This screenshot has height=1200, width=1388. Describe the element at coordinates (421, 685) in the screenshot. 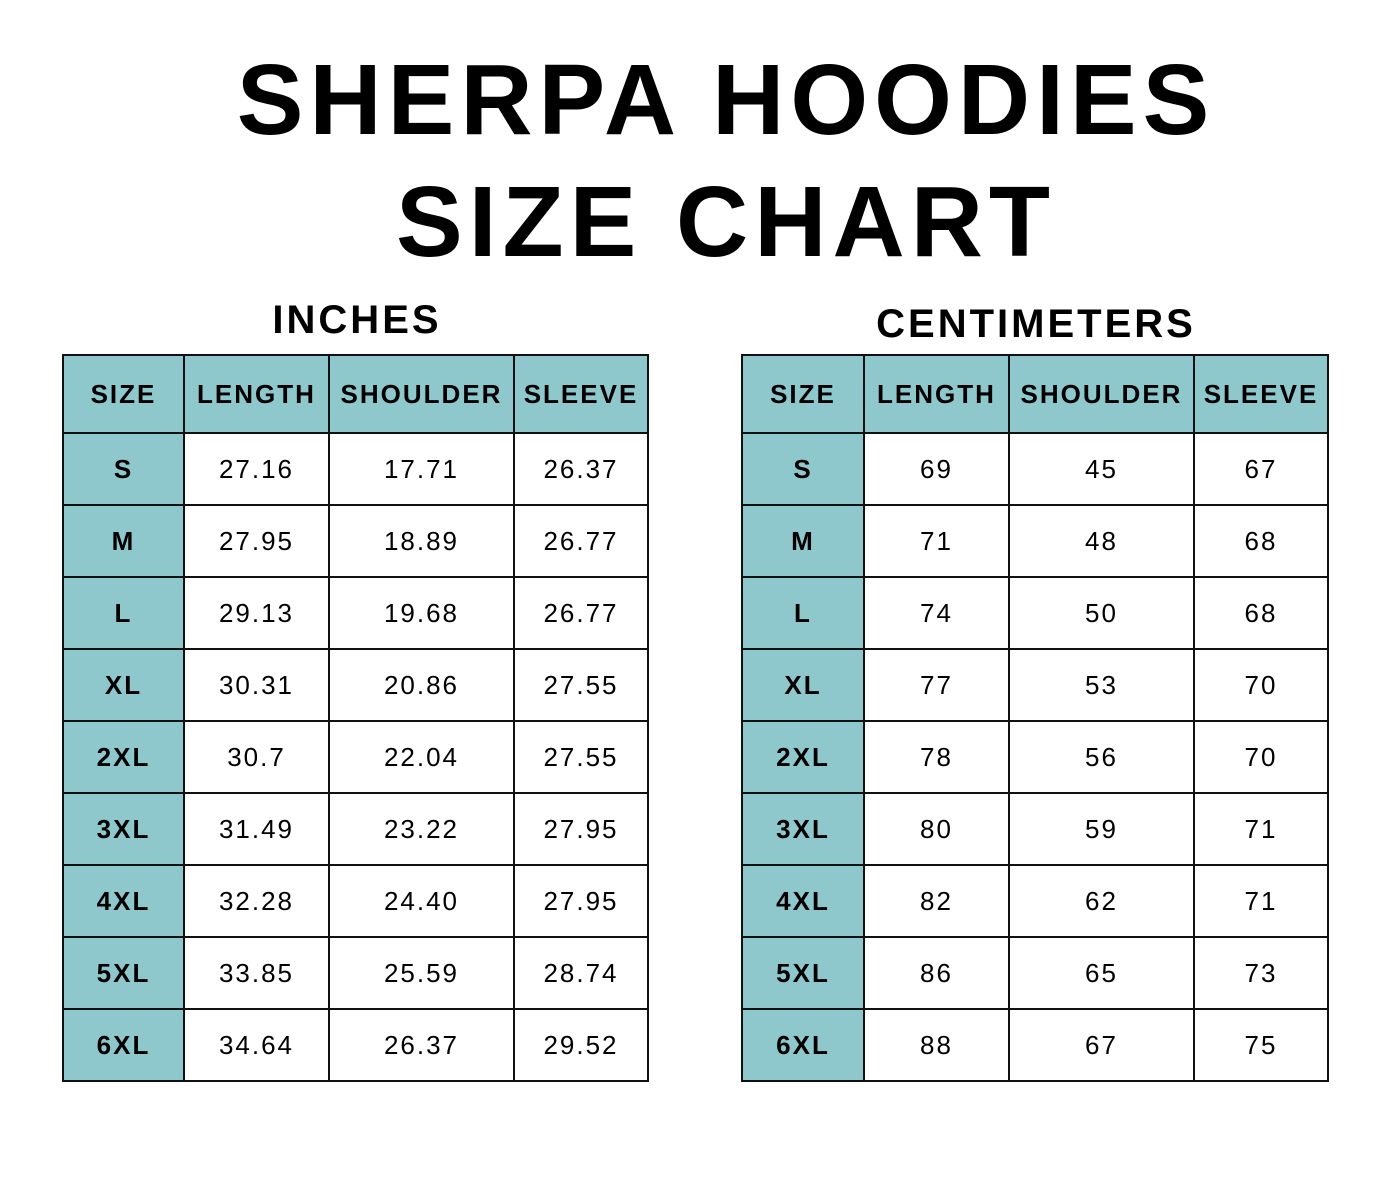

I see `shoulder-cell: 20.86` at that location.